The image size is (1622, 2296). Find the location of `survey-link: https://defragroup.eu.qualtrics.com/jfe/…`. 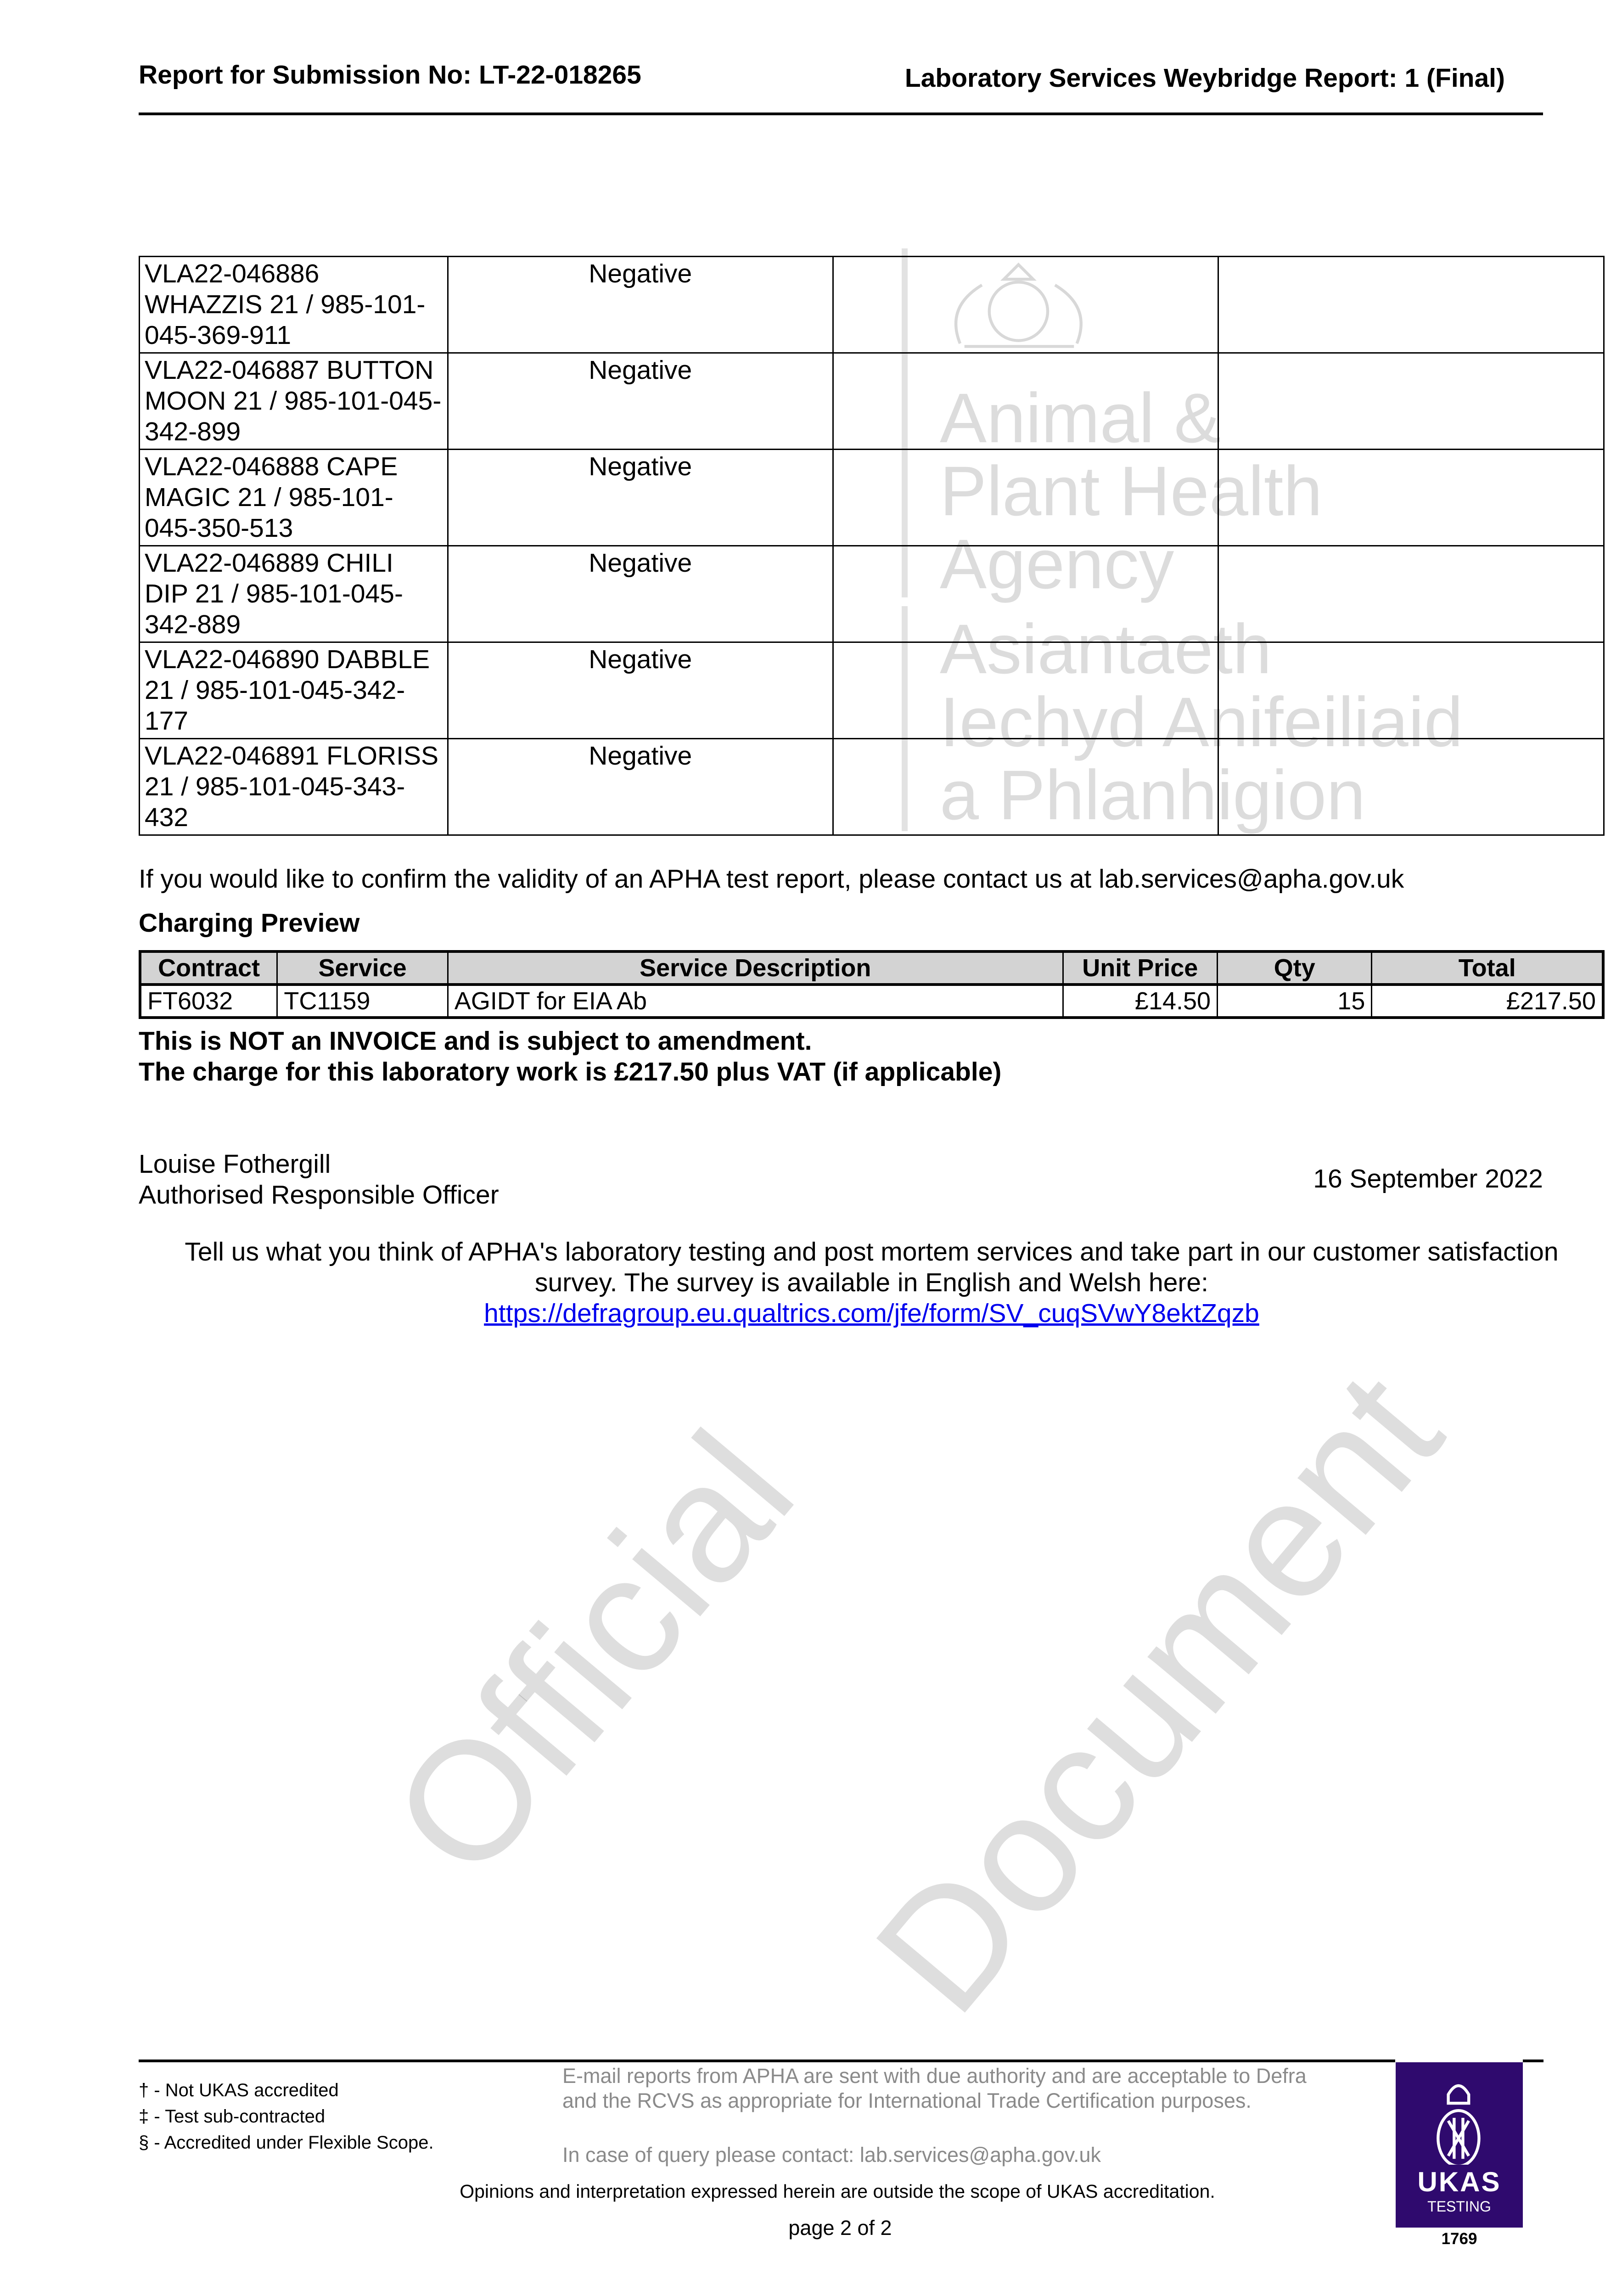

survey-link: https://defragroup.eu.qualtrics.com/jfe/… is located at coordinates (872, 1314).